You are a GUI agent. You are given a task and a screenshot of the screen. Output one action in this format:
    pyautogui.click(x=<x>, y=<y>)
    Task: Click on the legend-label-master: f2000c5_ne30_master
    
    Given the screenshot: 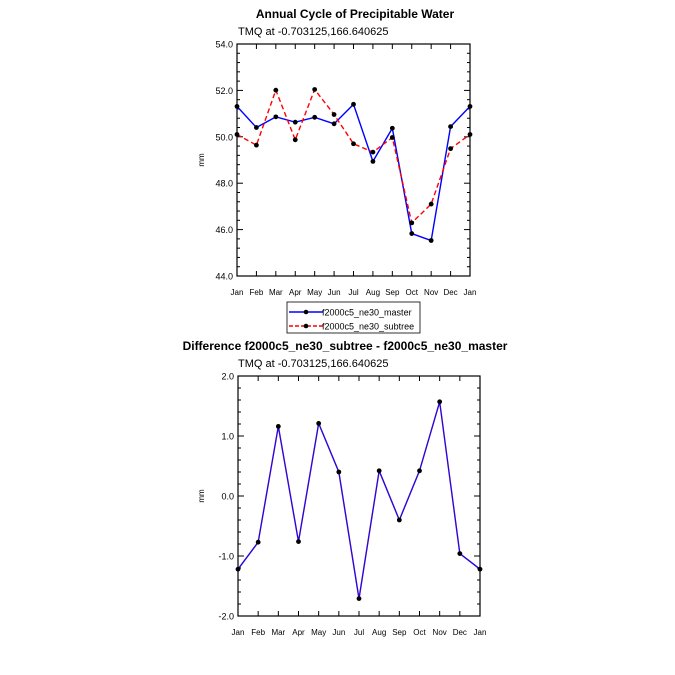 What is the action you would take?
    pyautogui.click(x=367, y=313)
    